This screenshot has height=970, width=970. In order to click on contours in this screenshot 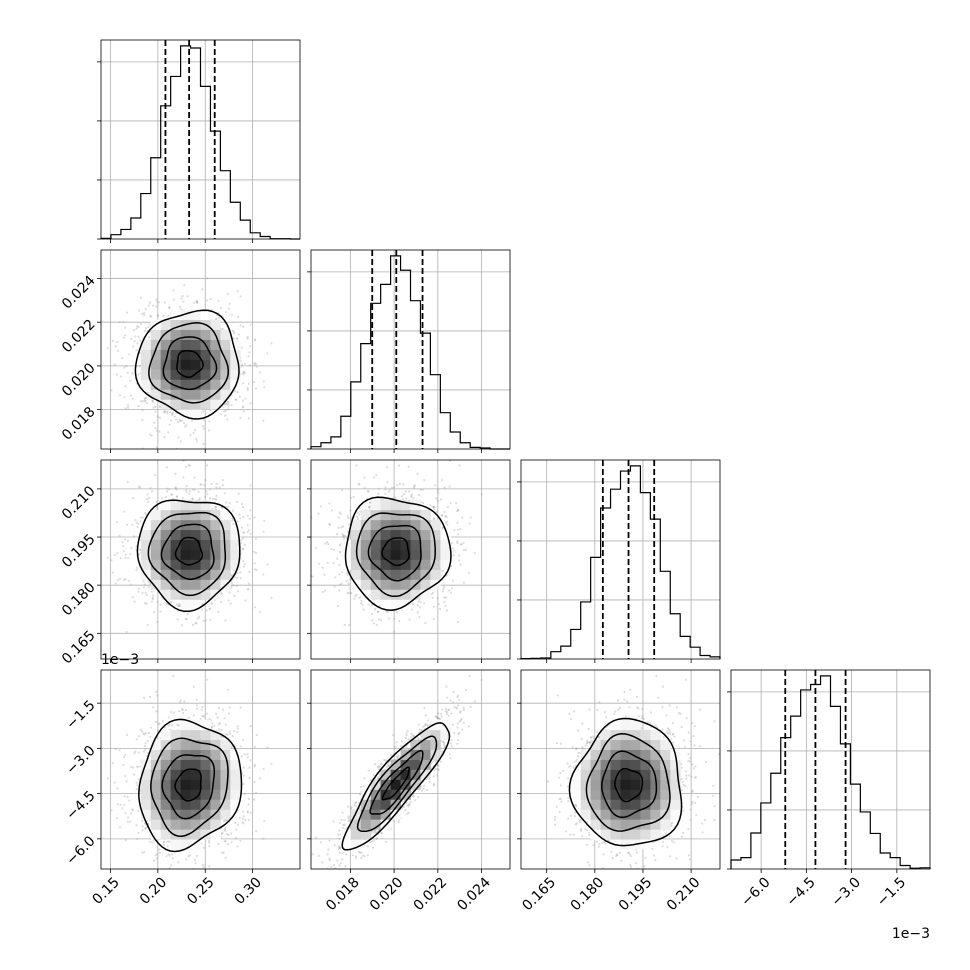, I will do `click(187, 364)`.